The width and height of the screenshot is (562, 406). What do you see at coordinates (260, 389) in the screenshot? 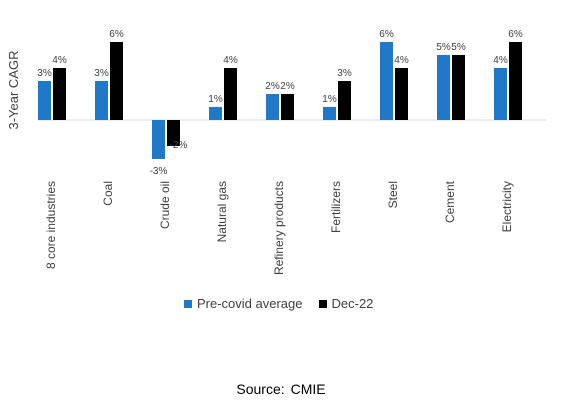
I see `source-label: Source:` at bounding box center [260, 389].